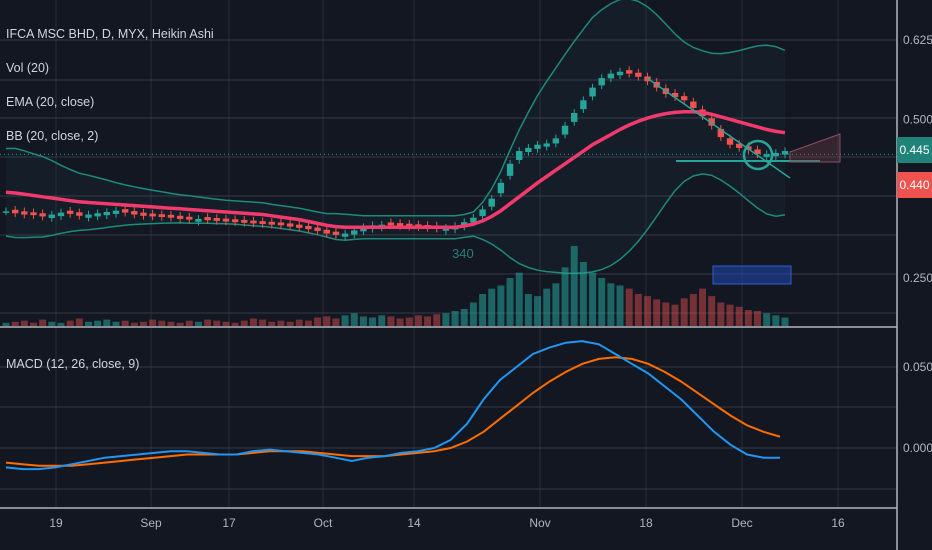  What do you see at coordinates (752, 275) in the screenshot?
I see `highlight-box` at bounding box center [752, 275].